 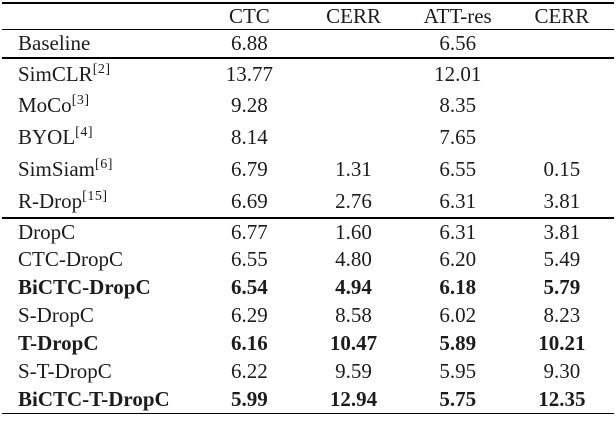 I want to click on row-label: SimCLR[2], so click(x=100, y=73).